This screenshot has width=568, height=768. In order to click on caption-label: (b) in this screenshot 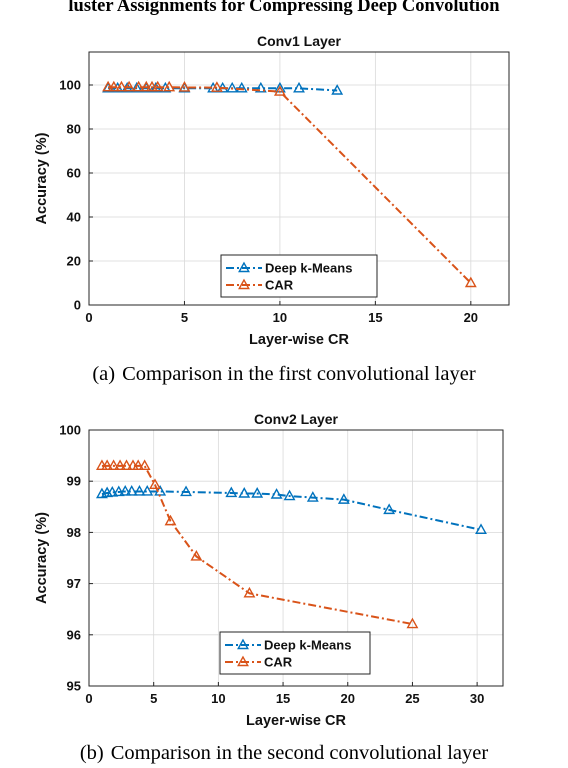, I will do `click(91, 753)`.